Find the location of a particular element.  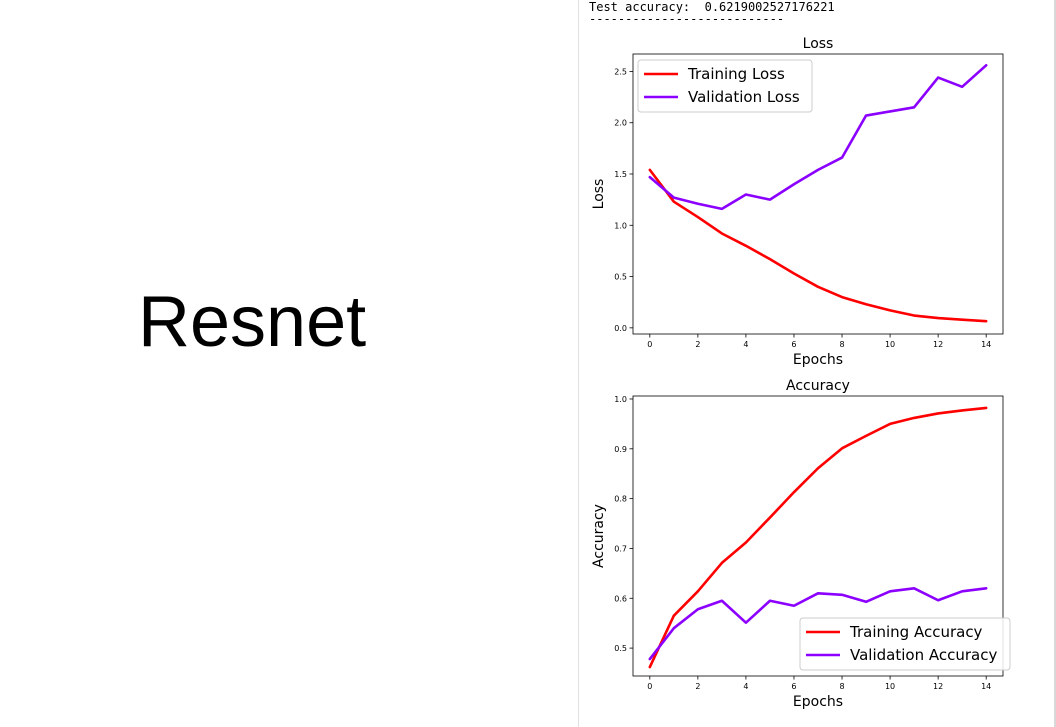

y-tick-label: 0.7 is located at coordinates (620, 548).